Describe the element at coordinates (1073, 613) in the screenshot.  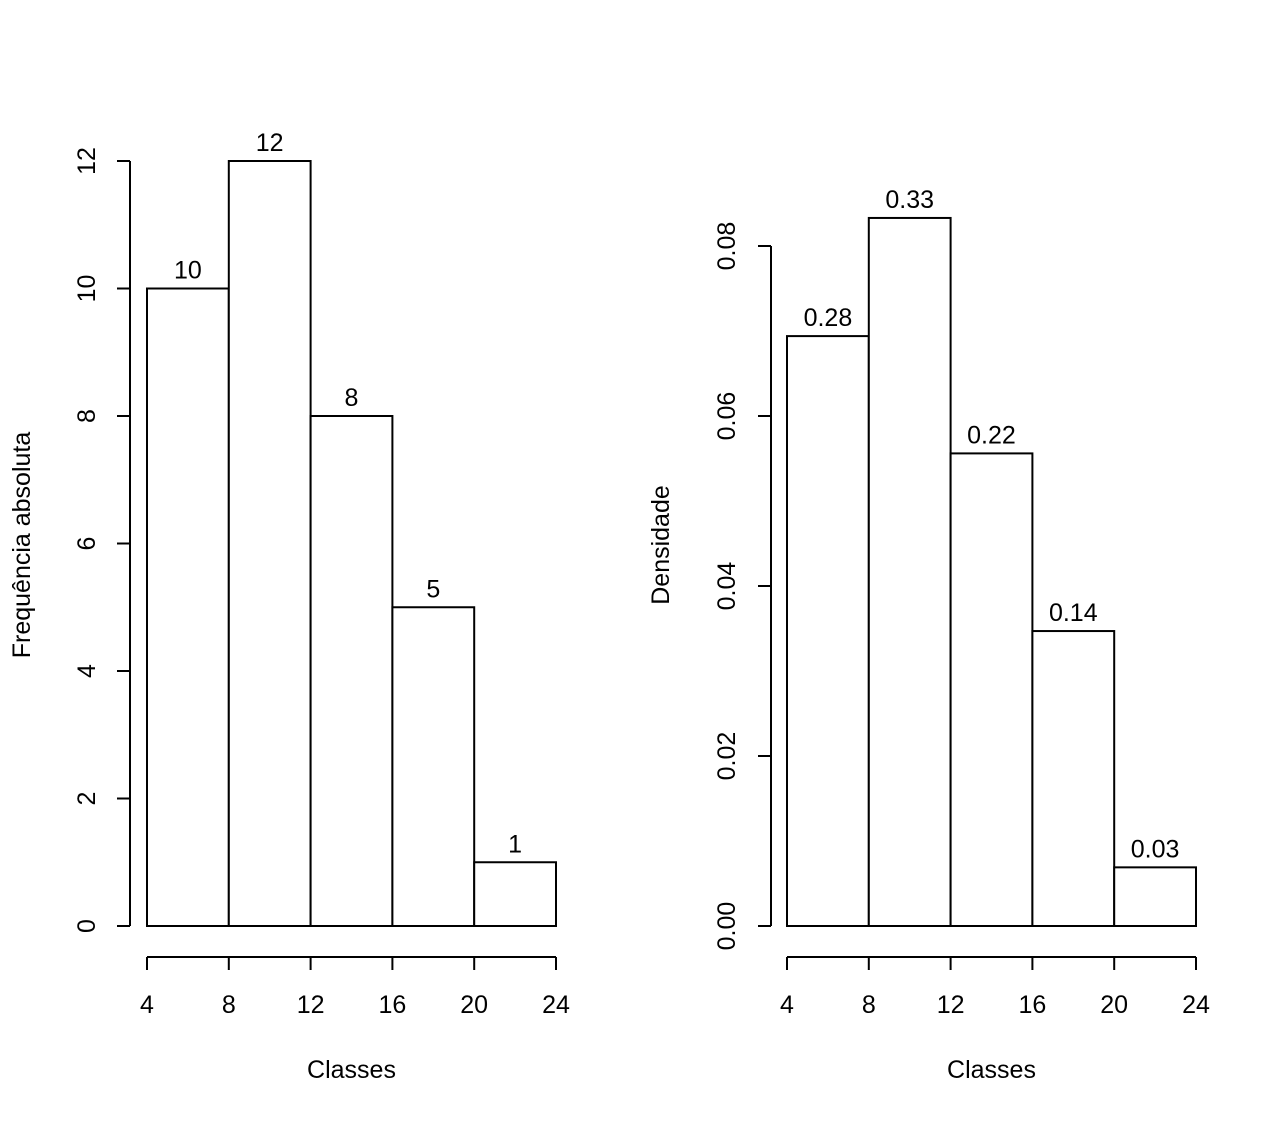
I see `bar-label-4: 0.14` at that location.